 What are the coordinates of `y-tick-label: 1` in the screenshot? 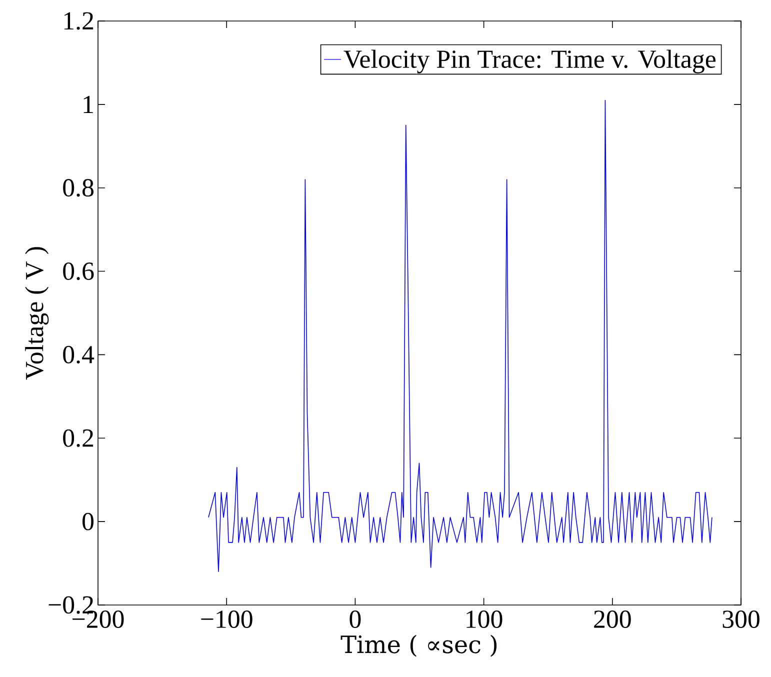 It's located at (88, 104).